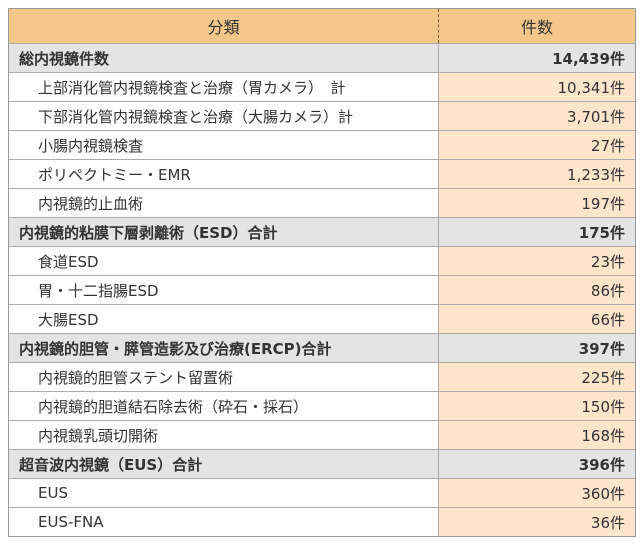 The image size is (644, 548). Describe the element at coordinates (537, 493) in the screenshot. I see `item-count: 360件` at that location.